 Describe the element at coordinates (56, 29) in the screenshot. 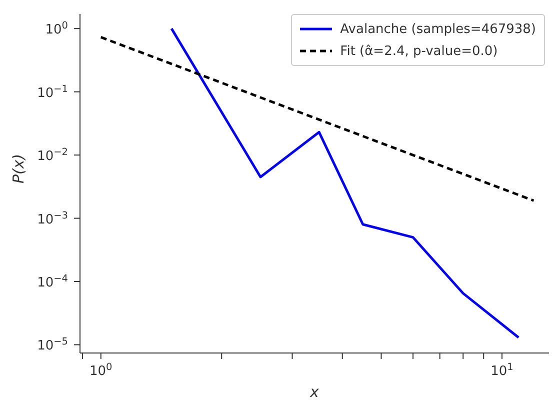

I see `y-tick-label: 10$^{0}$` at that location.